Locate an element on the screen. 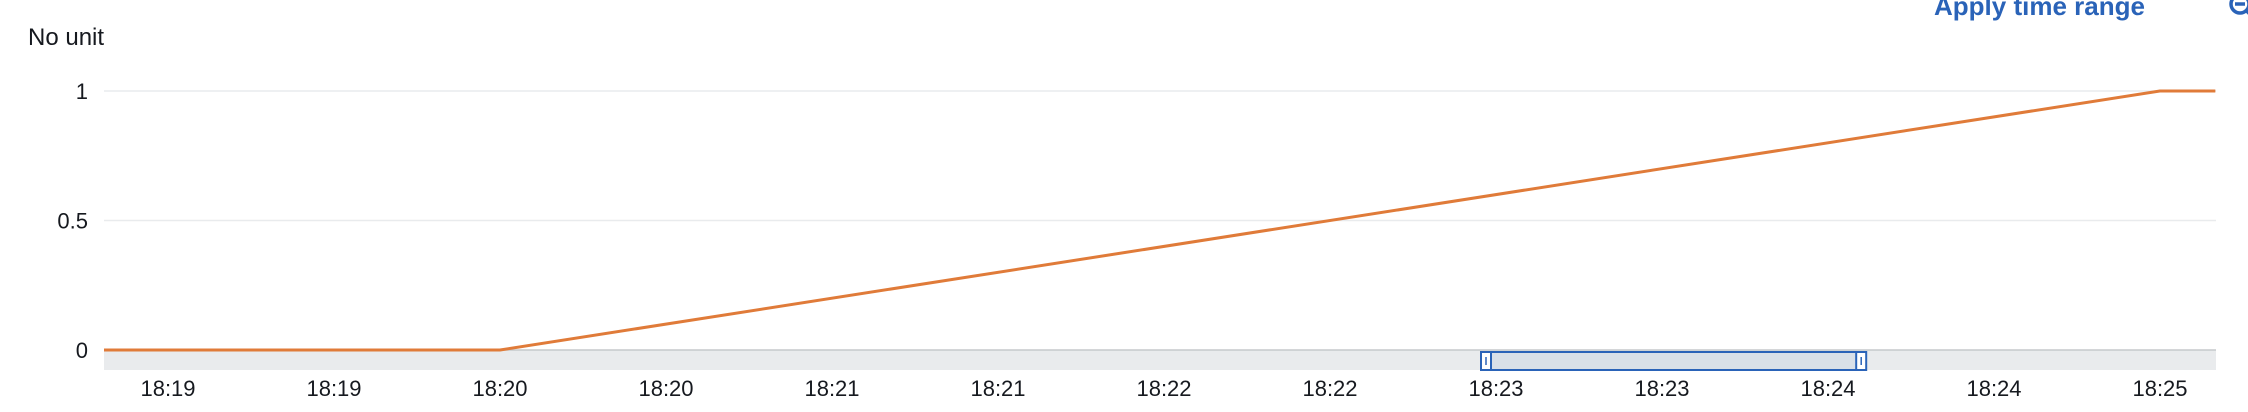 This screenshot has width=2248, height=412. x-axis-band is located at coordinates (1160, 359).